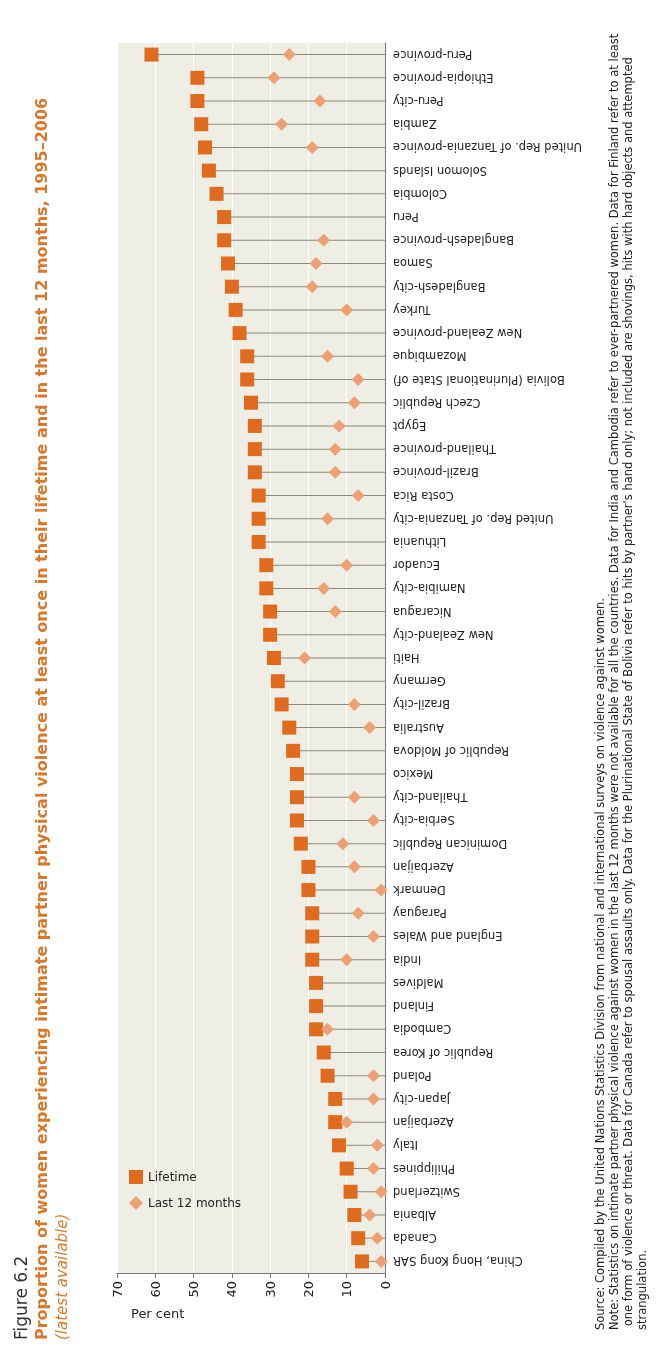 This screenshot has height=1361, width=661. I want to click on y-tick-label: Peru-province, so click(433, 54).